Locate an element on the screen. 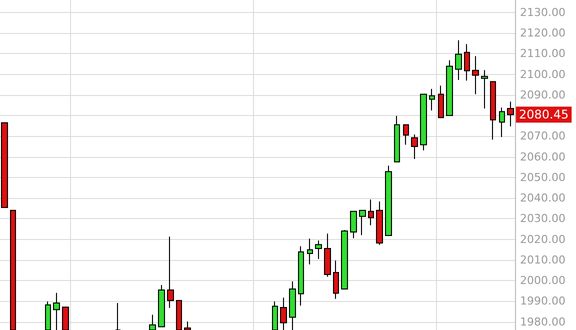 The width and height of the screenshot is (576, 330). text: 2080.45 is located at coordinates (544, 115).